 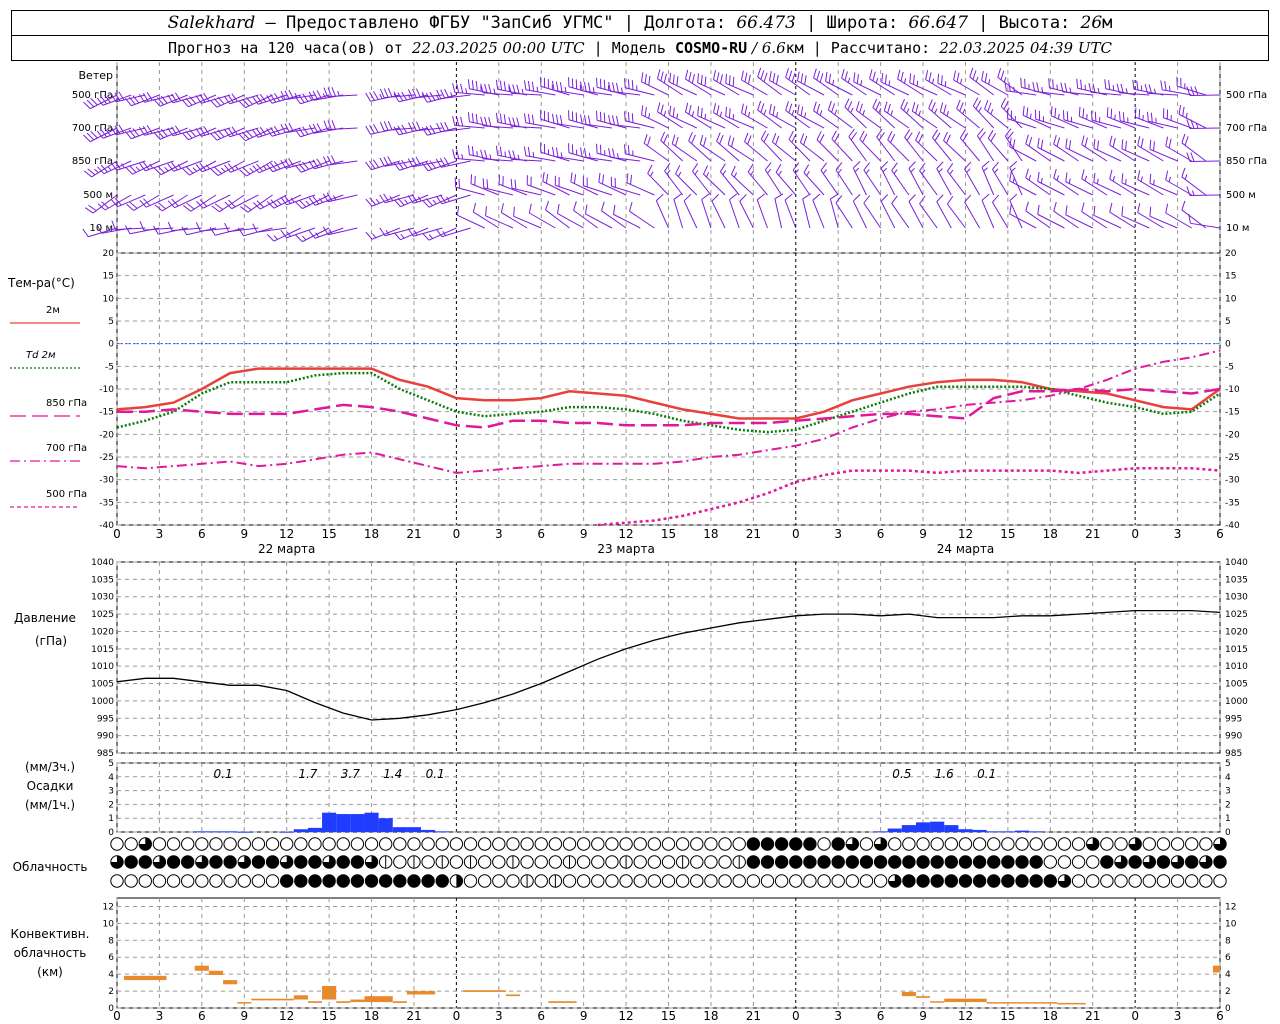 What do you see at coordinates (1231, 299) in the screenshot?
I see `temp-tick-label-right: 10` at bounding box center [1231, 299].